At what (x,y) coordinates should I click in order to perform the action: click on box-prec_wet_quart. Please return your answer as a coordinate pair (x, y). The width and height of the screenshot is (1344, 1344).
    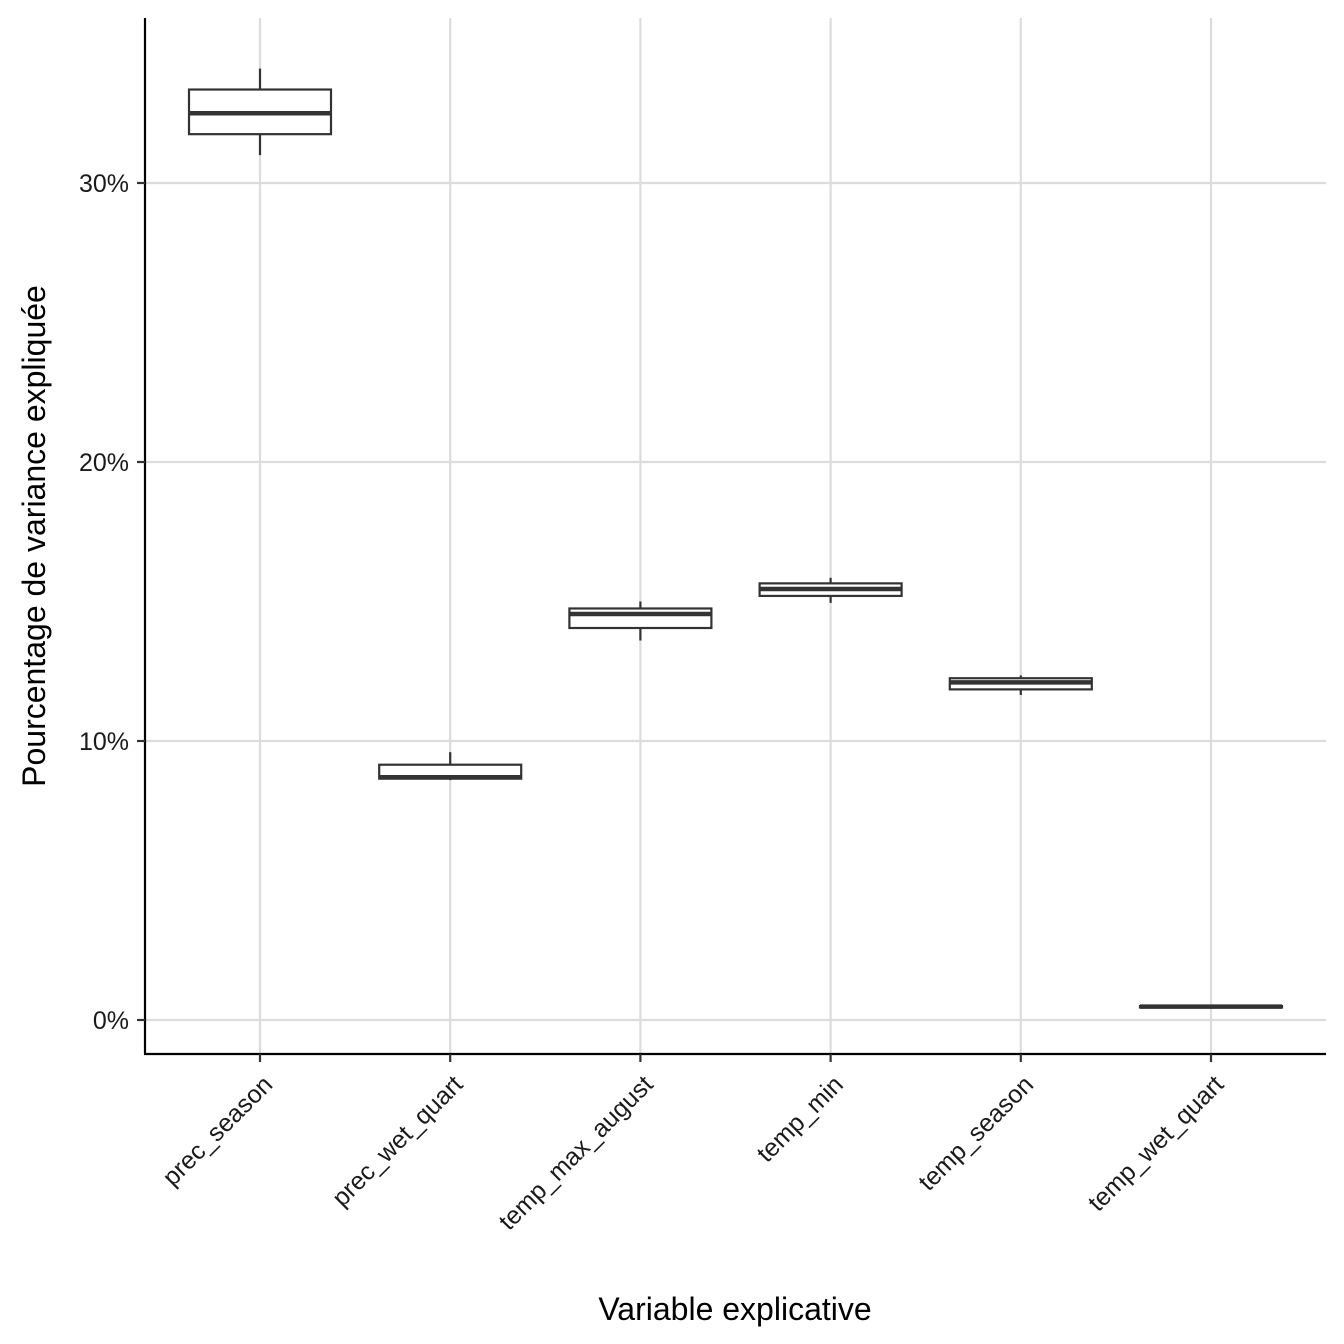
    Looking at the image, I should click on (450, 766).